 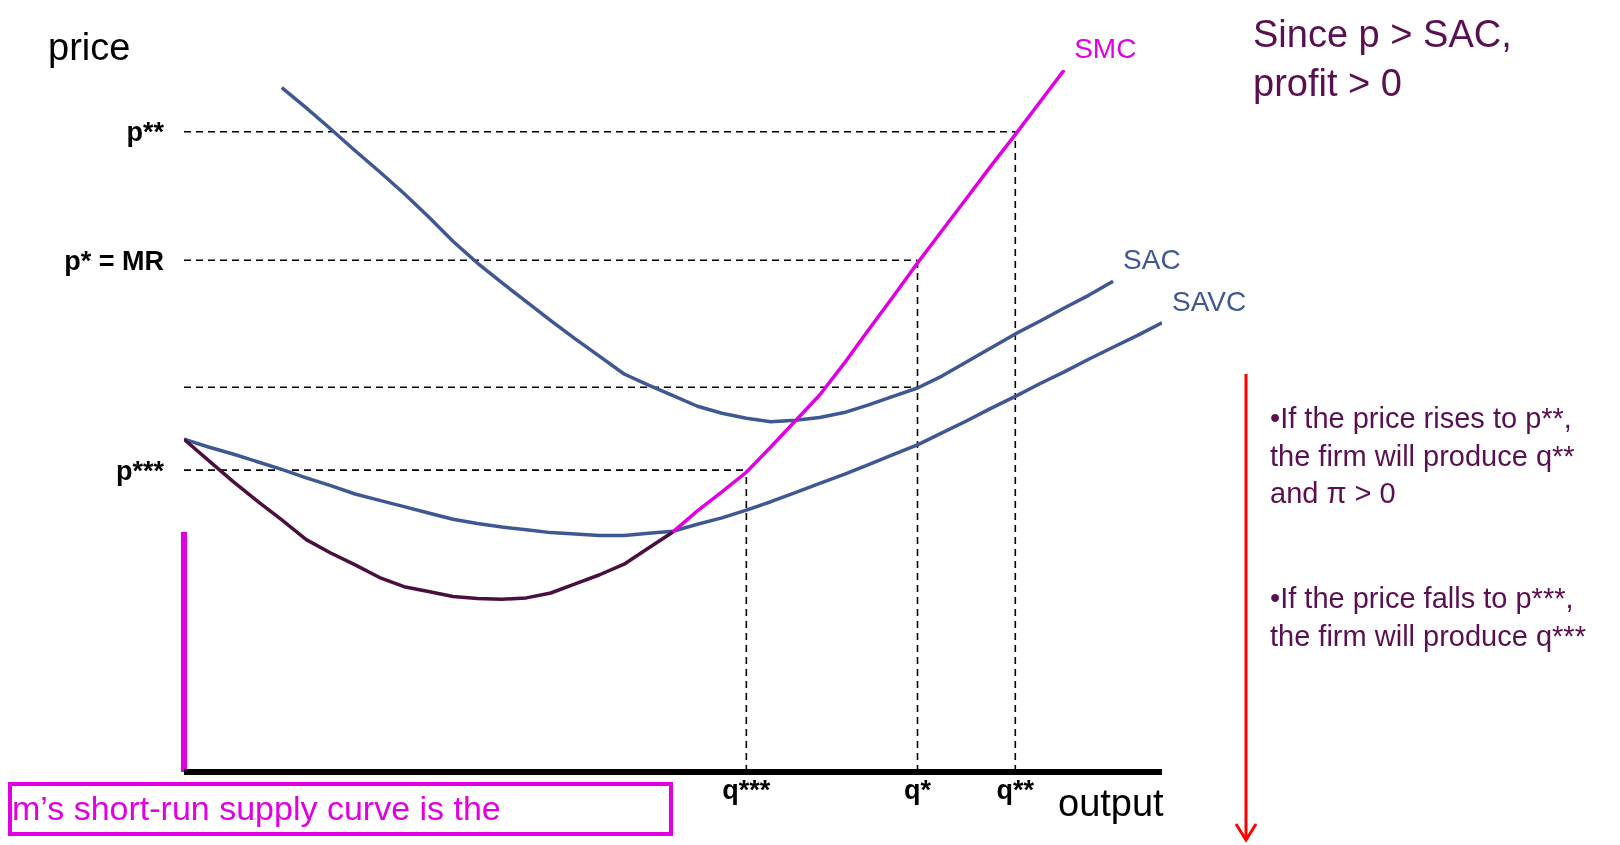 I want to click on x-tick-label: q**, so click(x=1015, y=790).